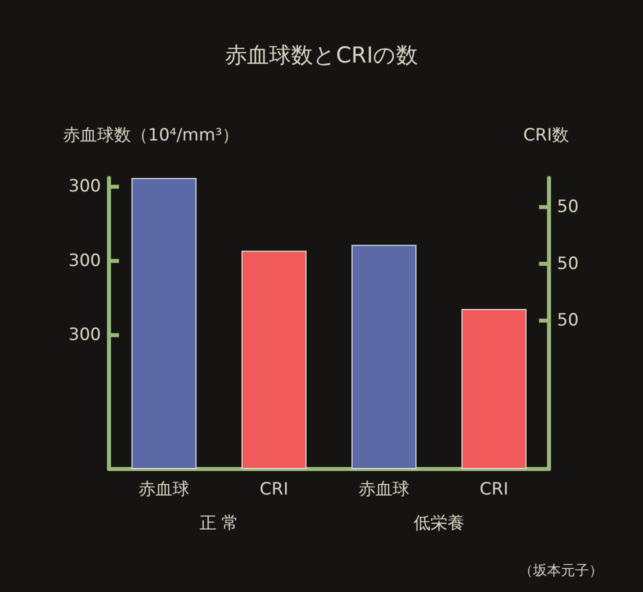 This screenshot has height=592, width=643. Describe the element at coordinates (321, 56) in the screenshot. I see `chart-title: 赤血球数とCRIの数` at that location.